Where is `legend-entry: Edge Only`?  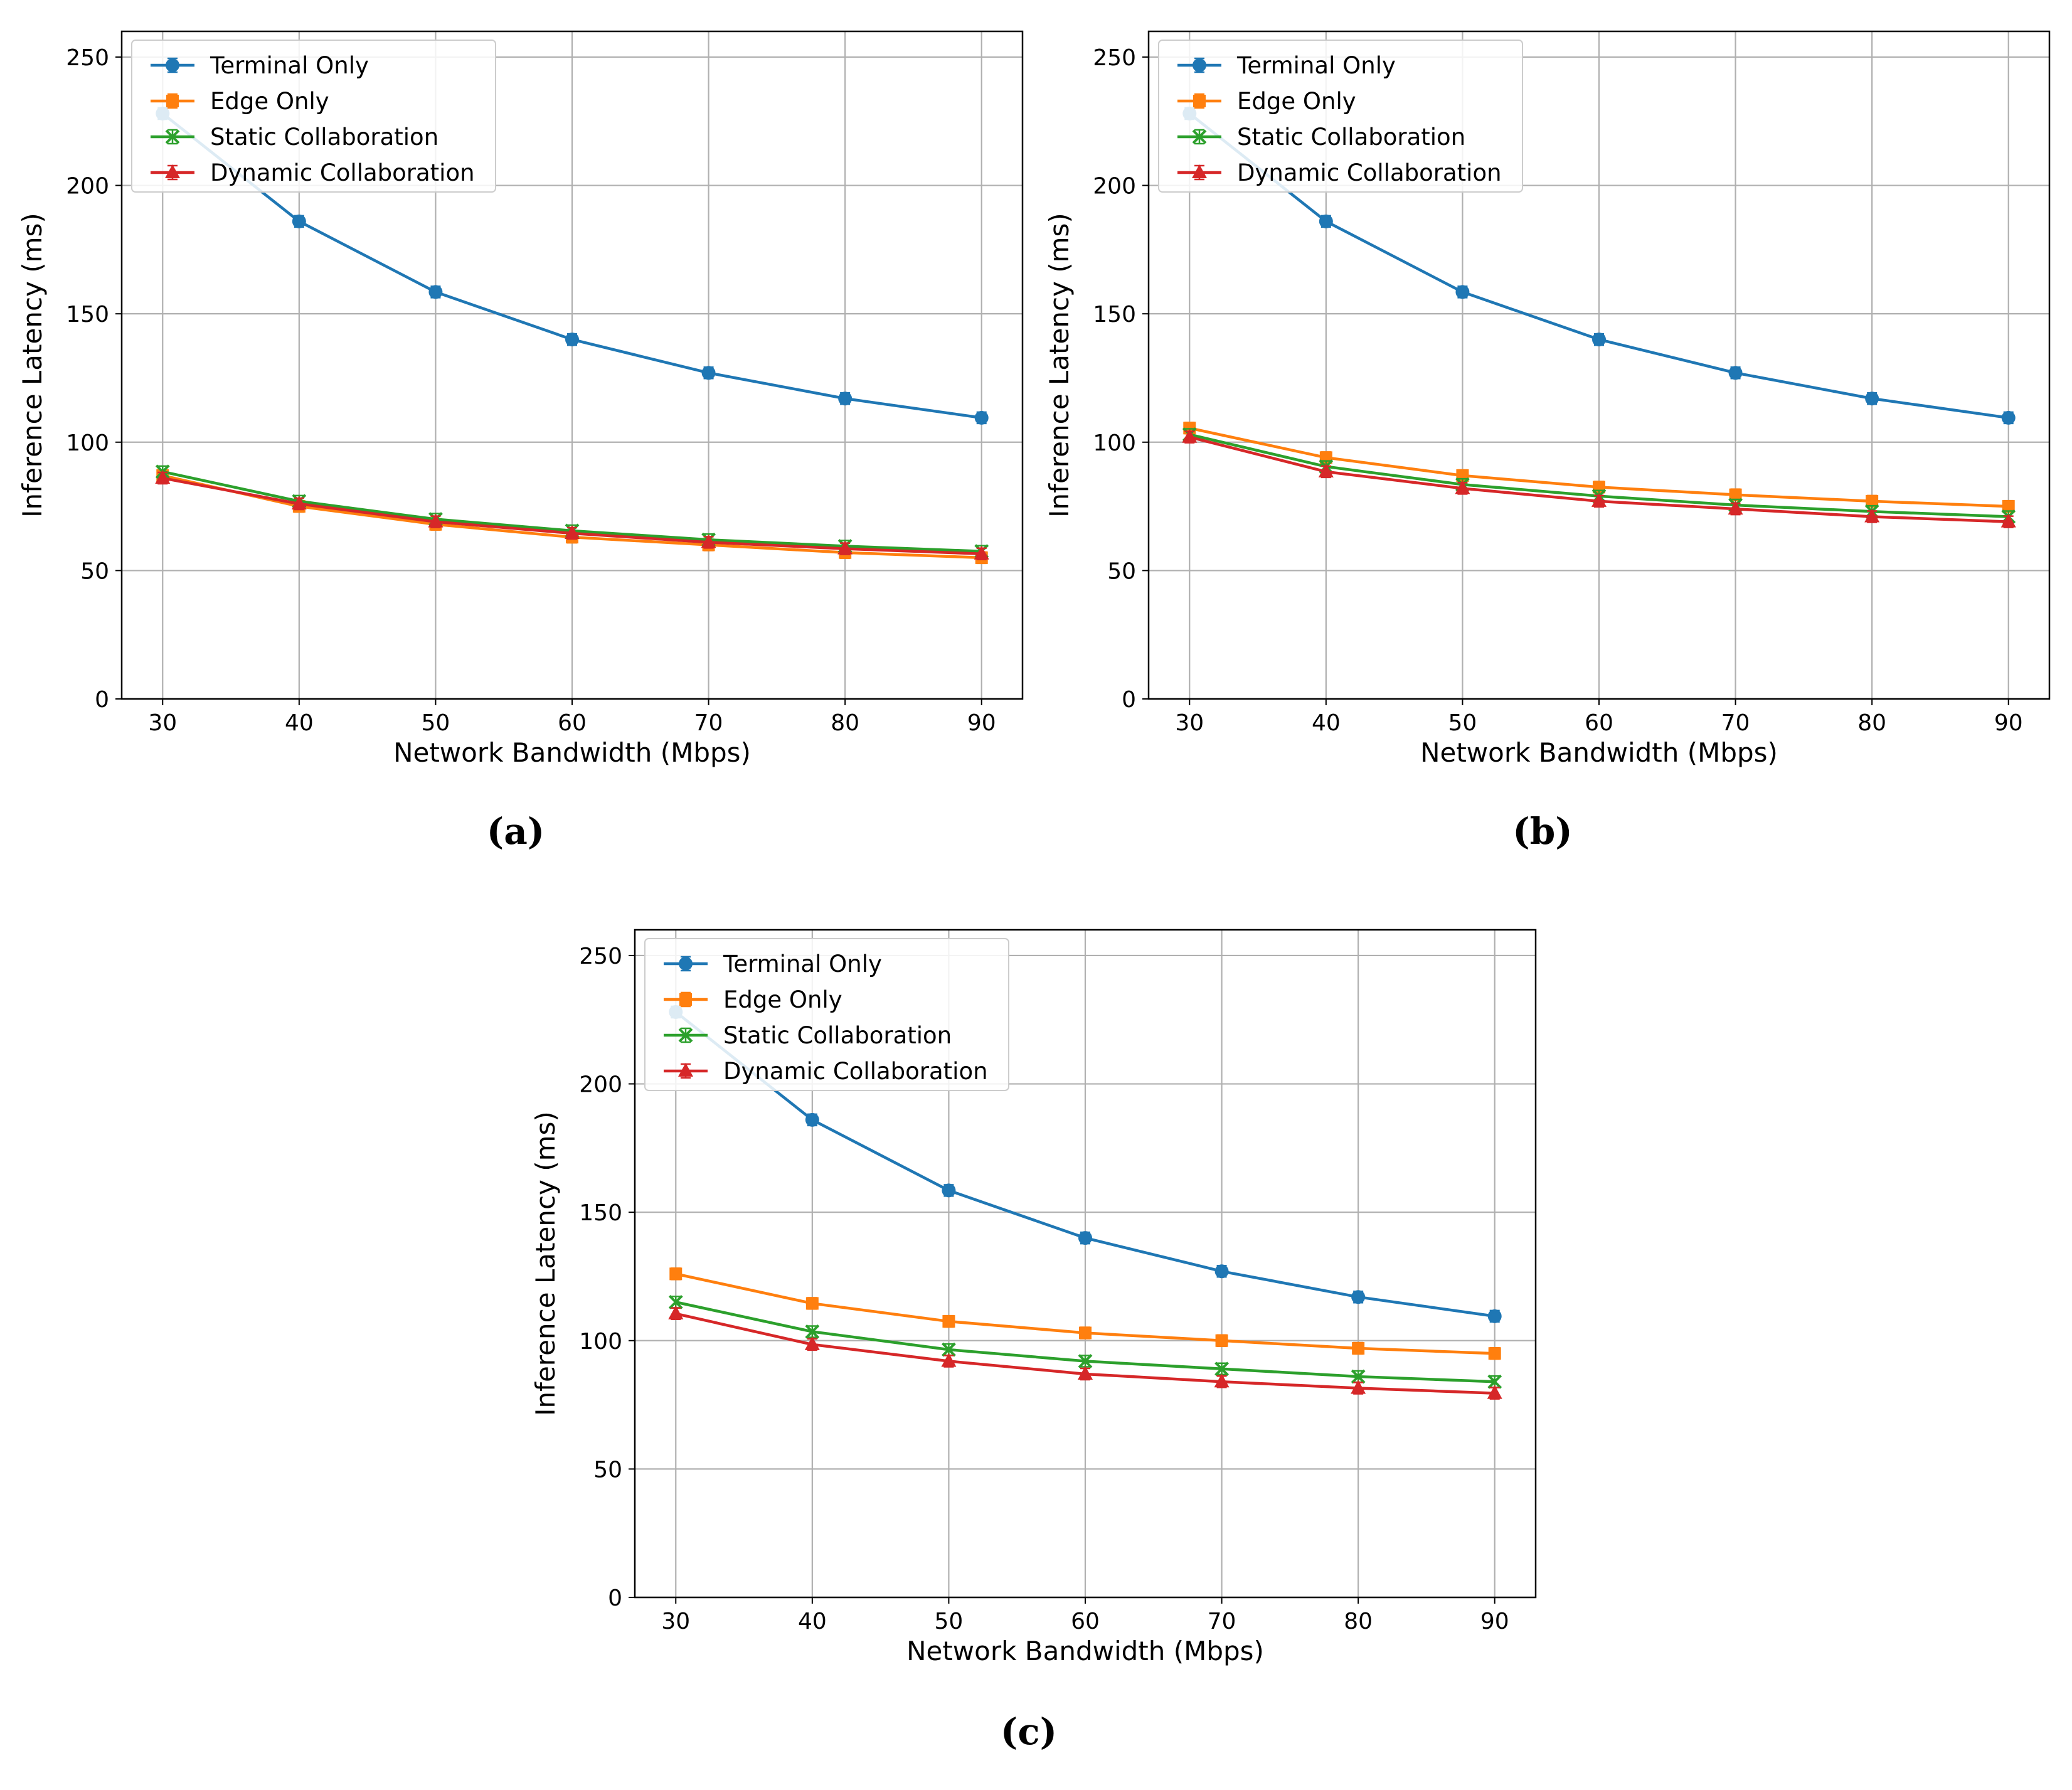
legend-entry: Edge Only is located at coordinates (753, 999).